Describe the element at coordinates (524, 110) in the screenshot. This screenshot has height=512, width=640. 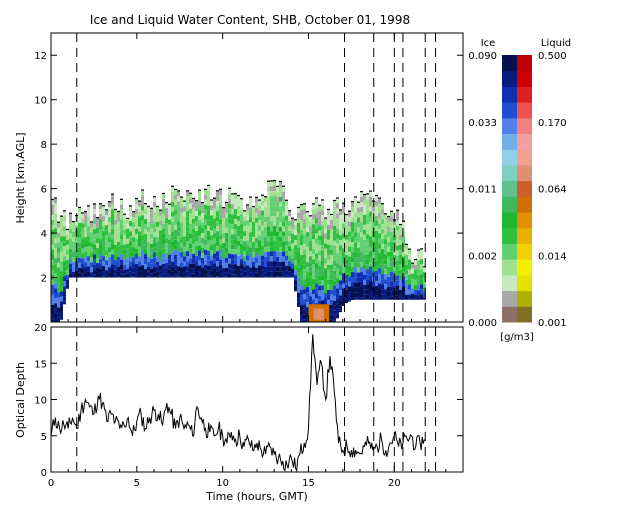
I see `colorbar-liquid-swatch` at that location.